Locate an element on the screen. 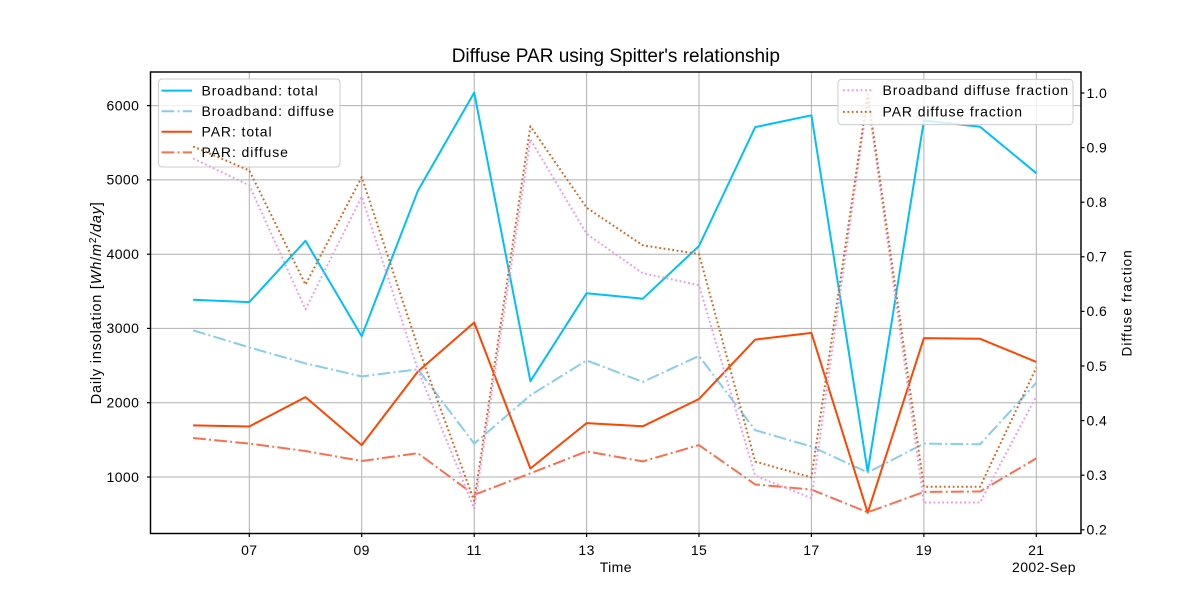 This screenshot has width=1200, height=600. svg-text: 0.5 is located at coordinates (1097, 366).